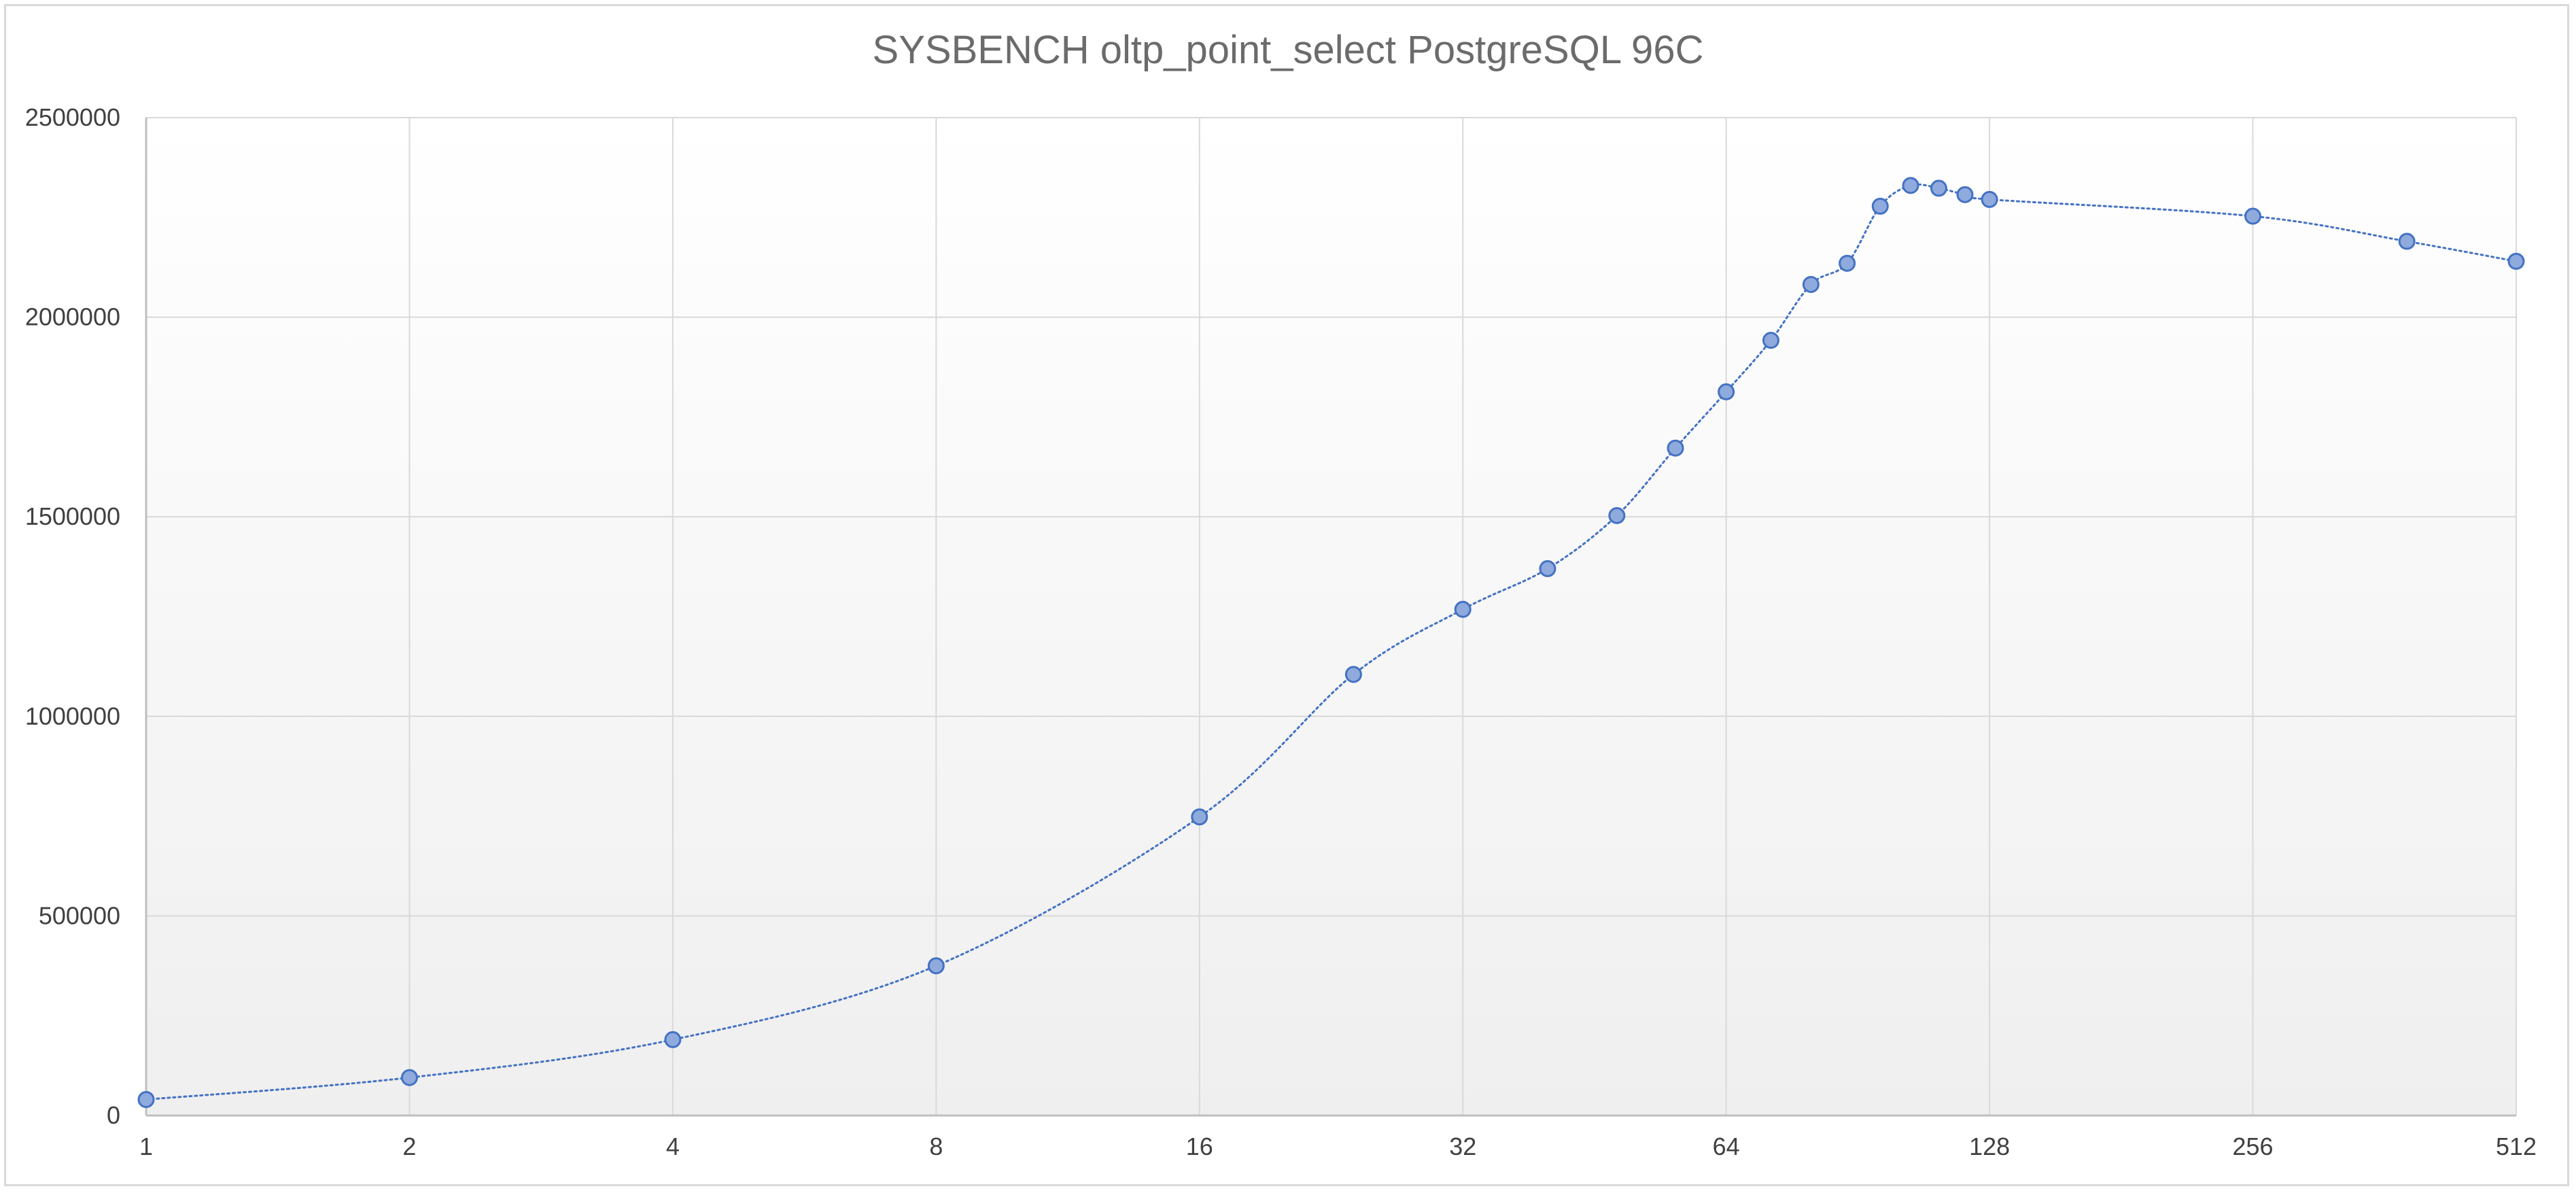  Describe the element at coordinates (72, 117) in the screenshot. I see `y-tick-label: 2500000` at that location.